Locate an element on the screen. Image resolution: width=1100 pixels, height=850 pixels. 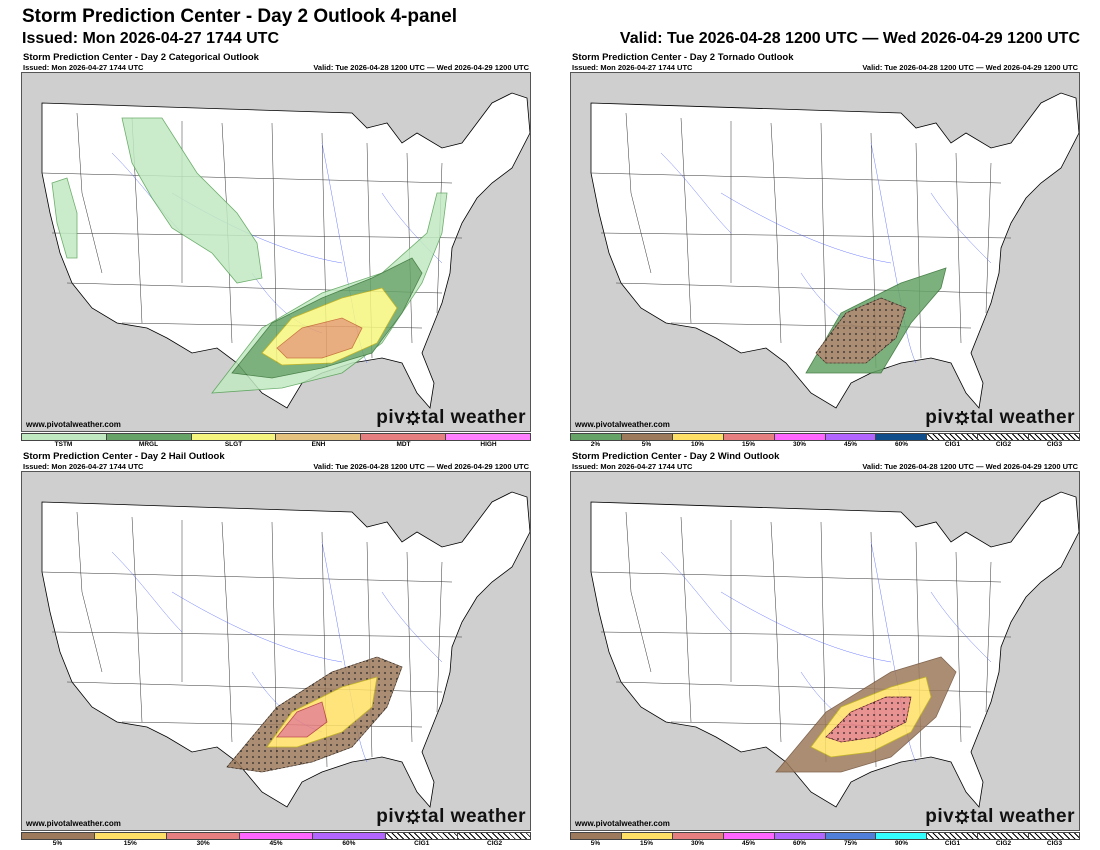
enh-area is located at coordinates (319, 338).